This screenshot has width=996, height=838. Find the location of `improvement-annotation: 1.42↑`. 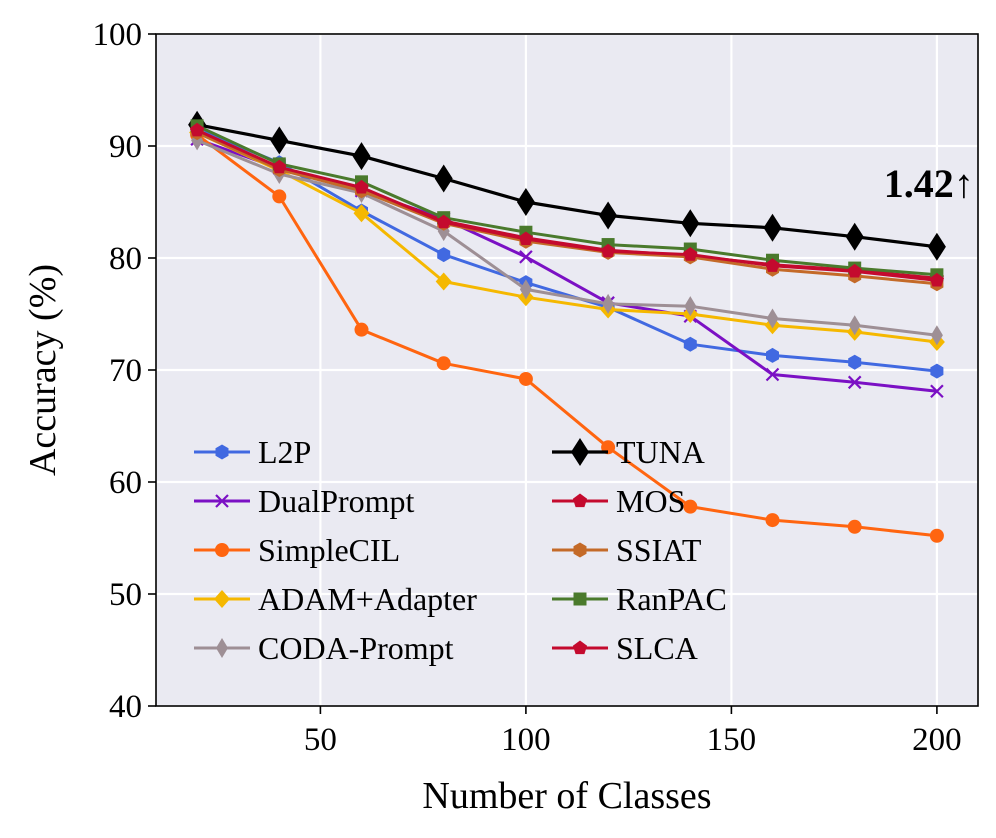

improvement-annotation: 1.42↑ is located at coordinates (929, 183).